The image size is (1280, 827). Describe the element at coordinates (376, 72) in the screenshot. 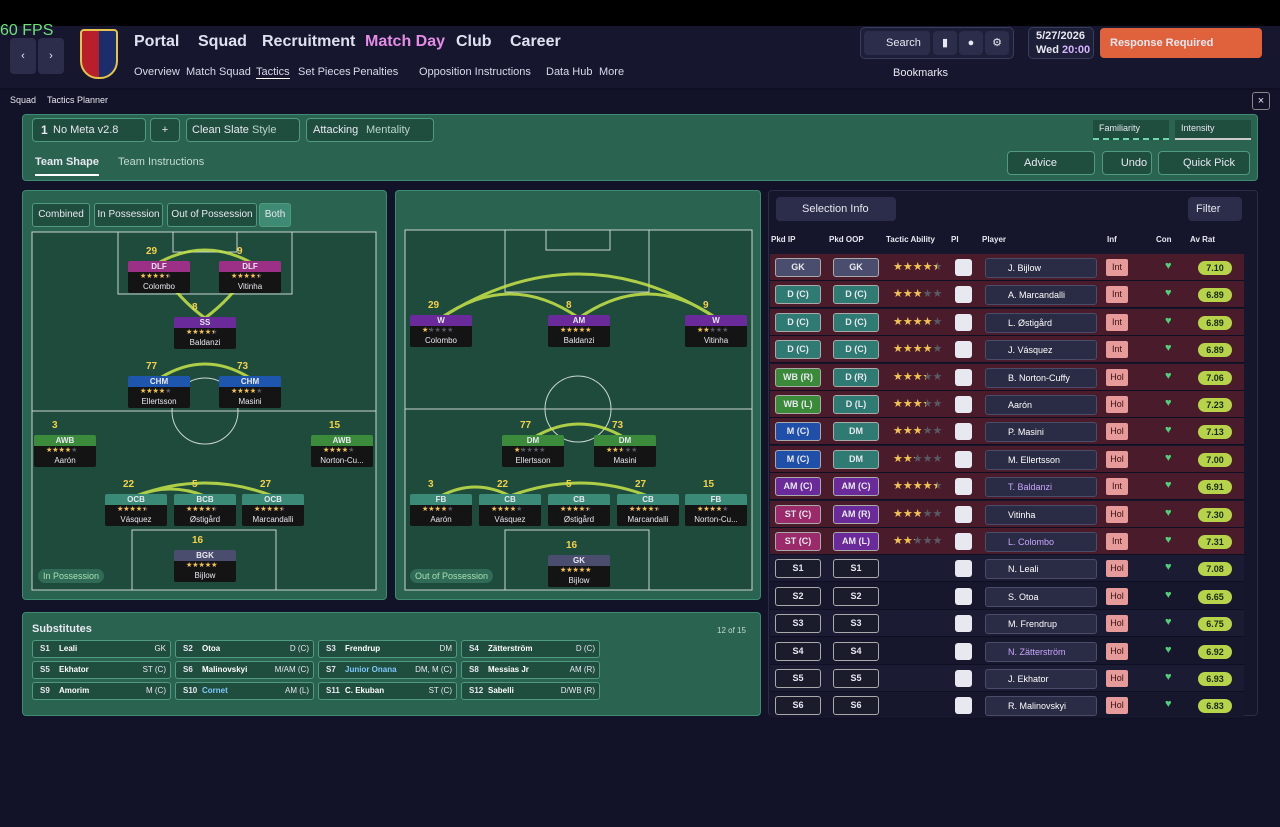

I see `sub-nav: Penalties` at that location.